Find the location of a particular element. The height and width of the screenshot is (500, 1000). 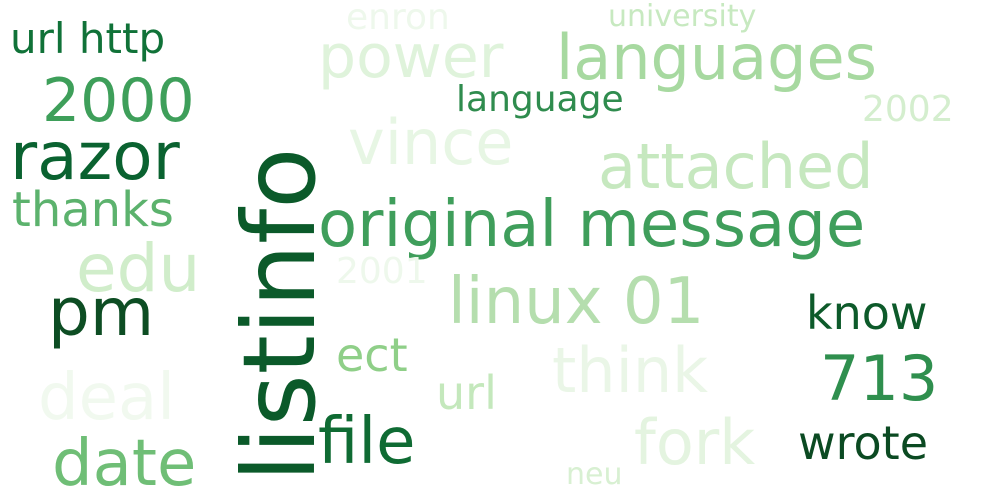

word-2001: 2001 is located at coordinates (382, 271).